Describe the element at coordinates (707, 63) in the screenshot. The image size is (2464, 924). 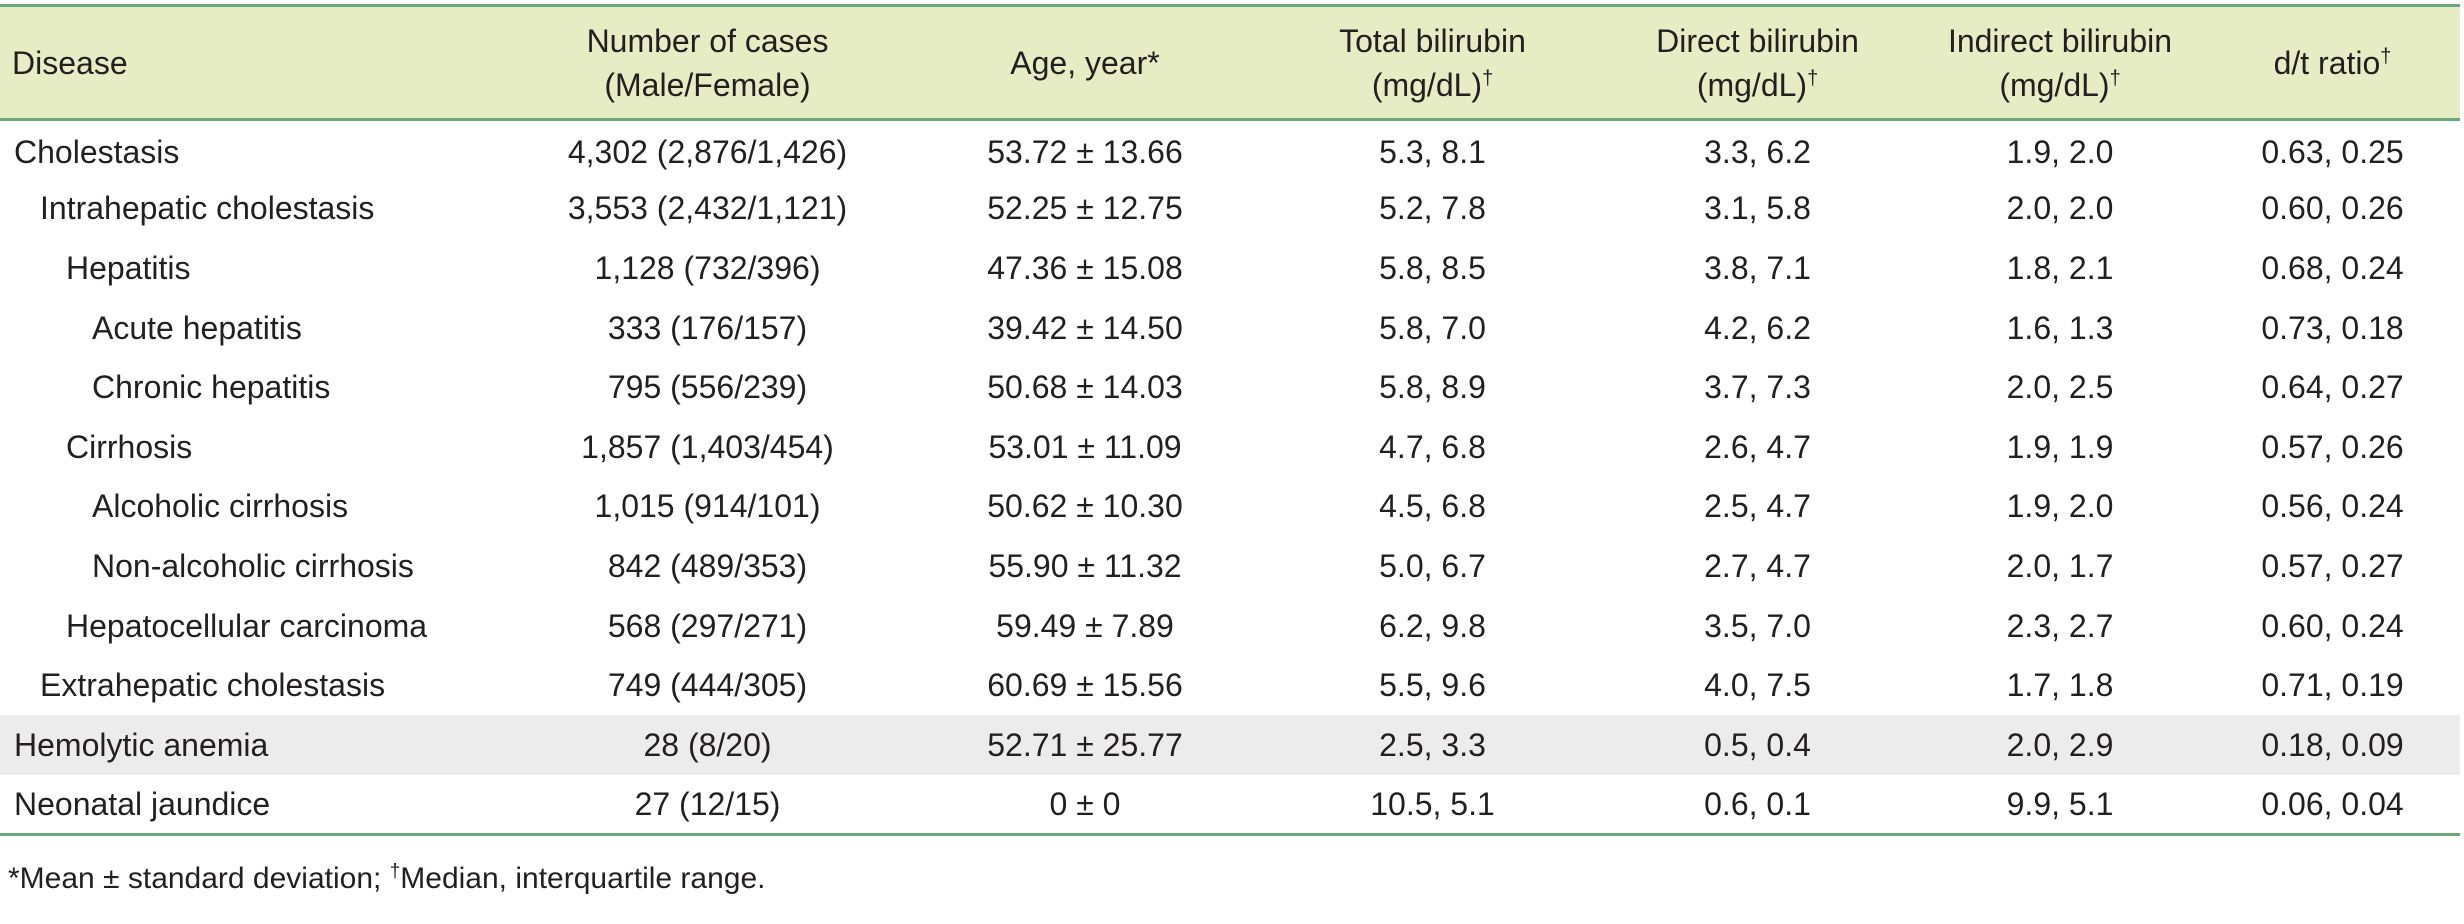
I see `header-number-of-cases: Number of cases (Male/Female)` at that location.